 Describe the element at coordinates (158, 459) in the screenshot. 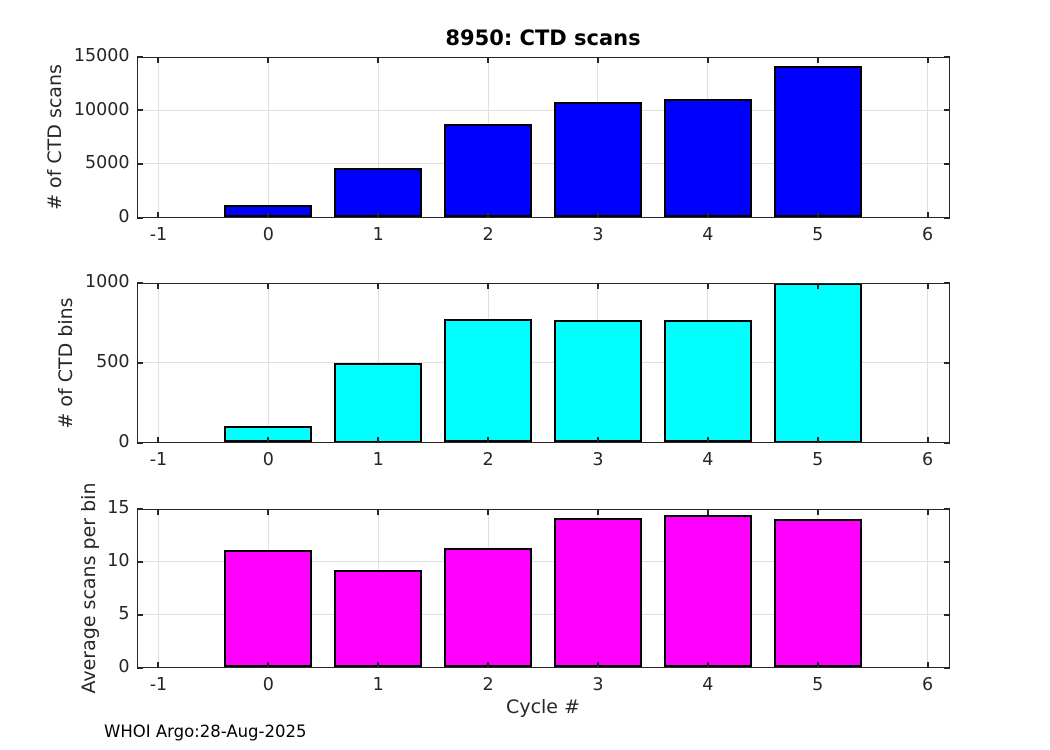

I see `x-tick-label: -1` at that location.